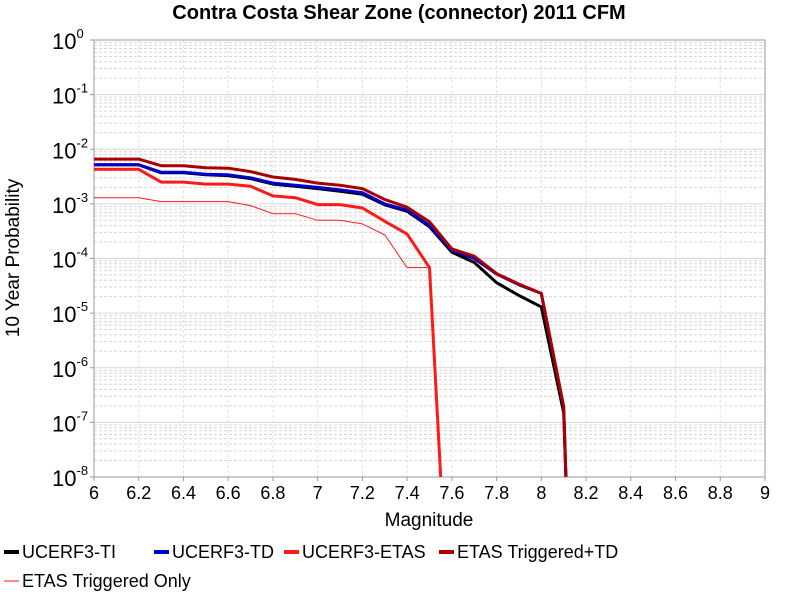 The width and height of the screenshot is (800, 600). What do you see at coordinates (429, 520) in the screenshot?
I see `x-axis-label: Magnitude` at bounding box center [429, 520].